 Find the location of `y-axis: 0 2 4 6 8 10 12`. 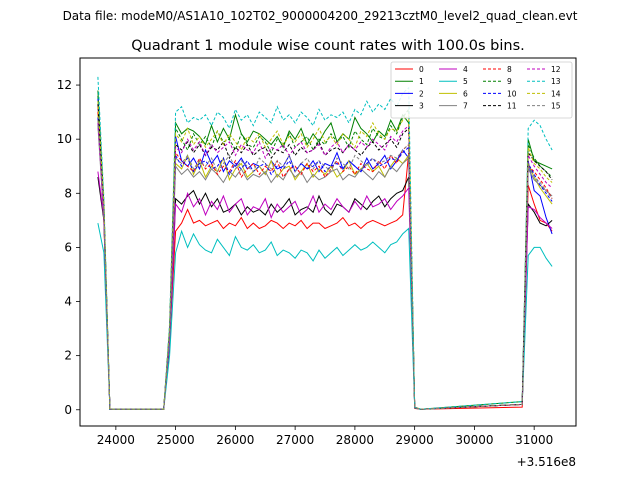

y-axis: 0 2 4 6 8 10 12 is located at coordinates (68, 247).